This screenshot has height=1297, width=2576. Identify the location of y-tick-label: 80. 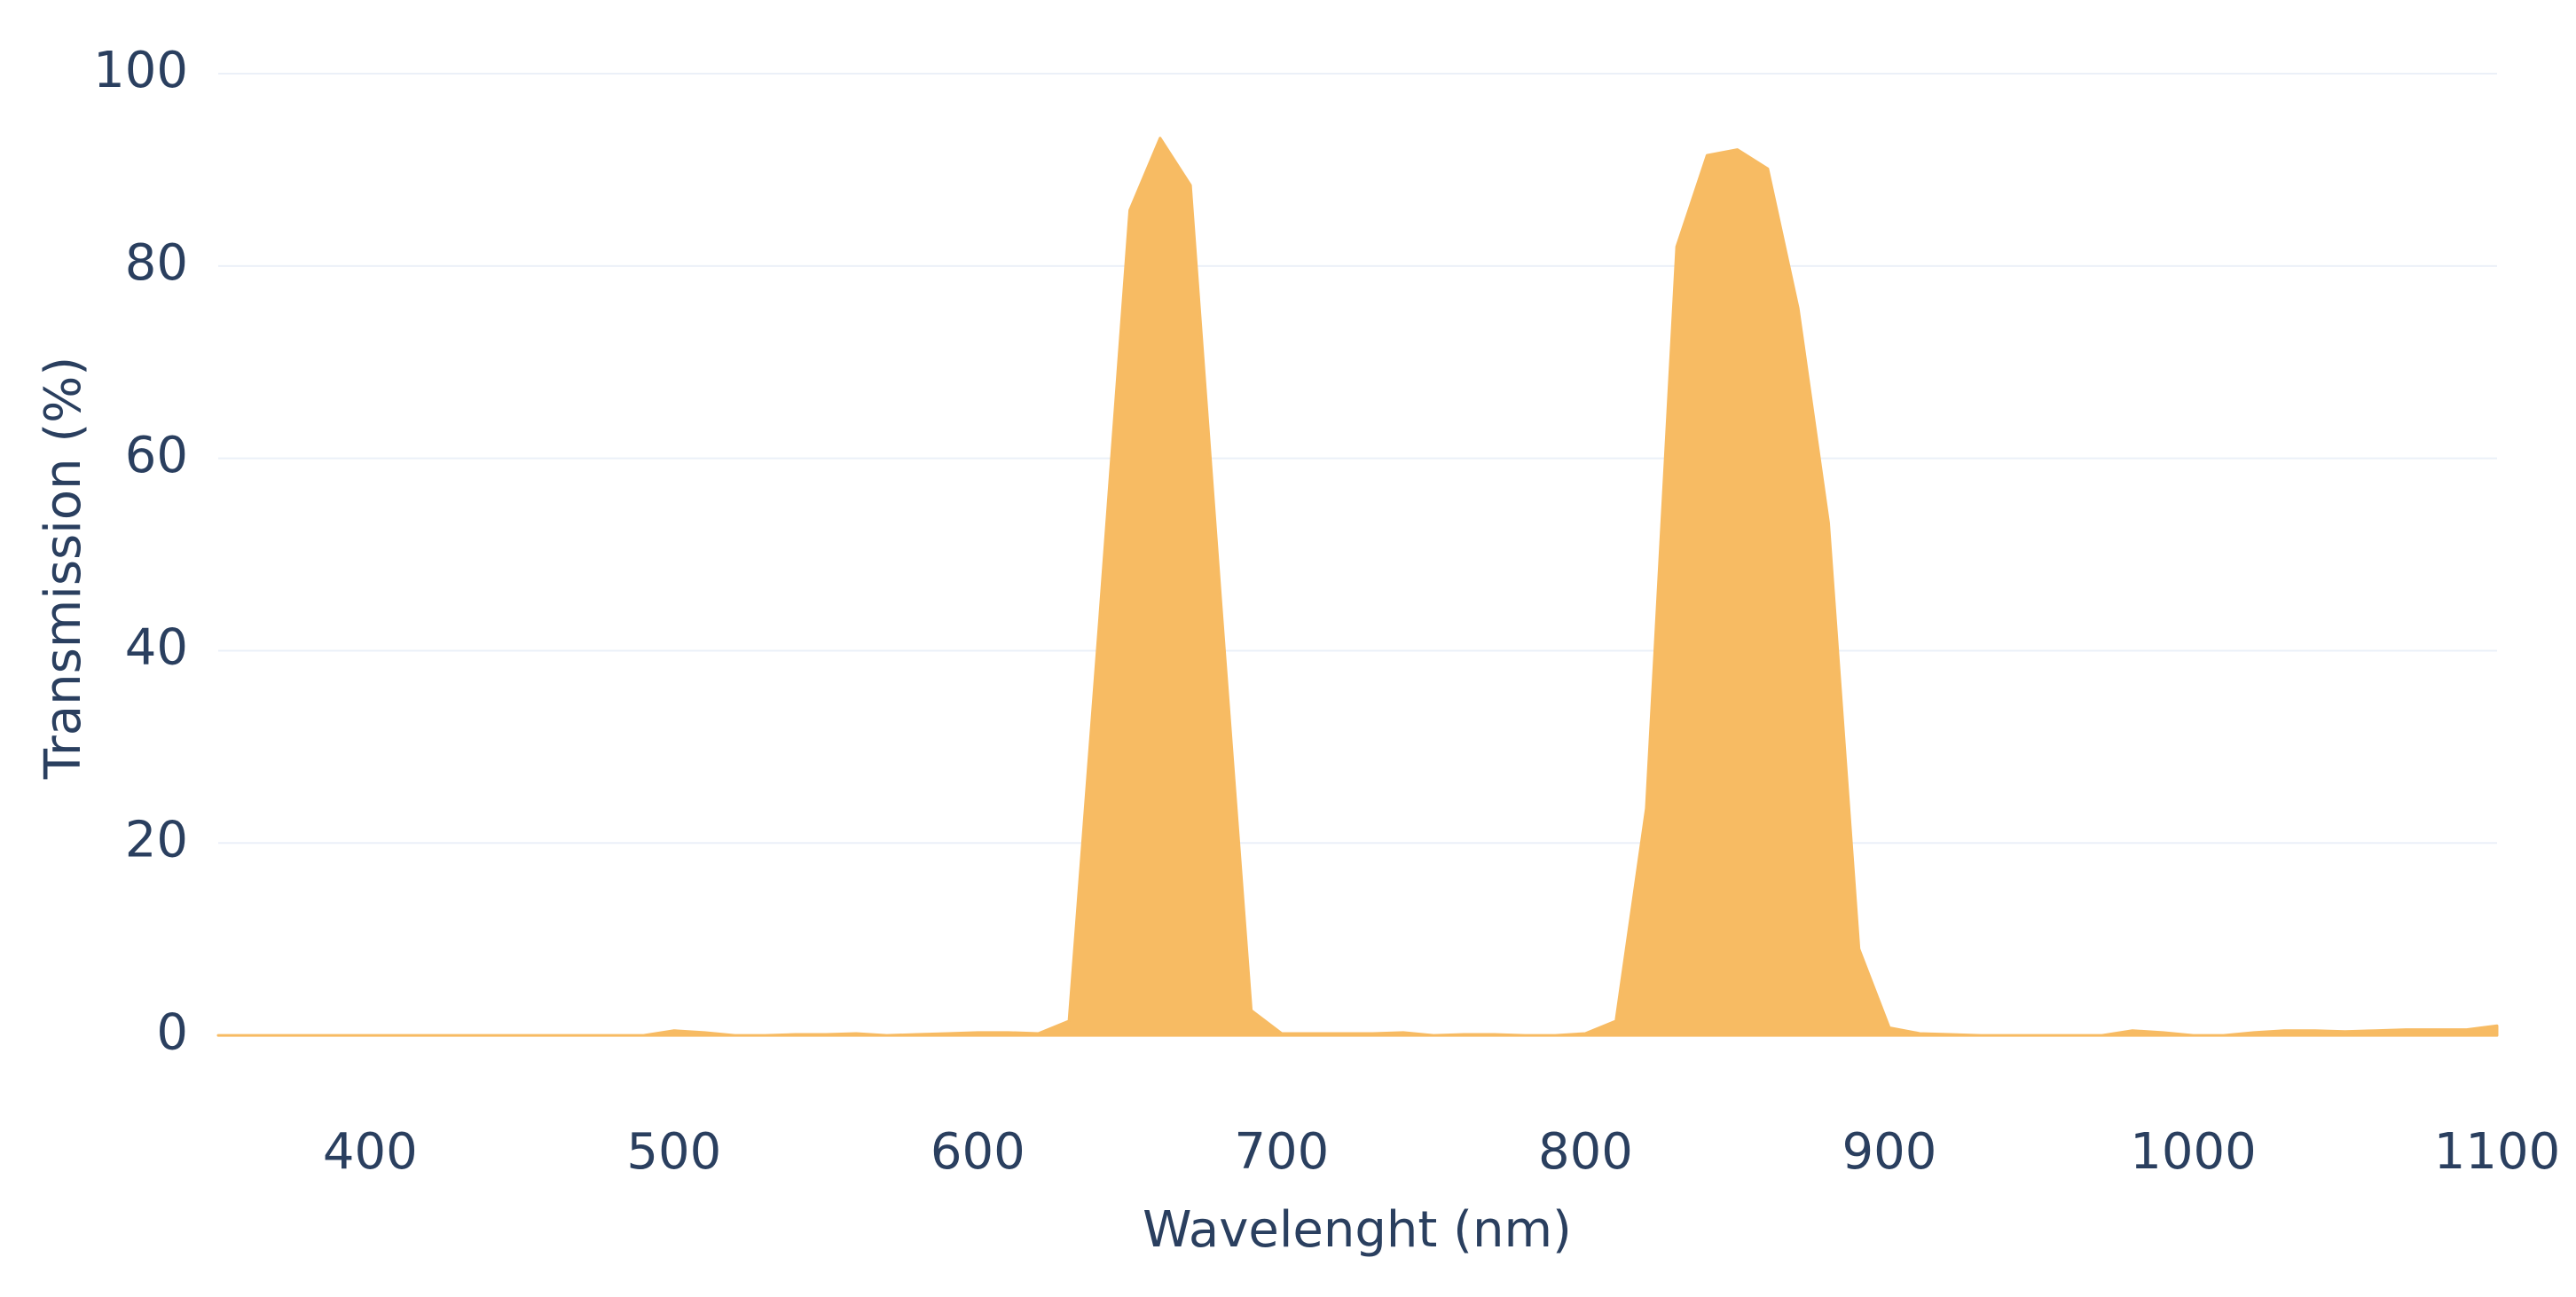
(156, 263).